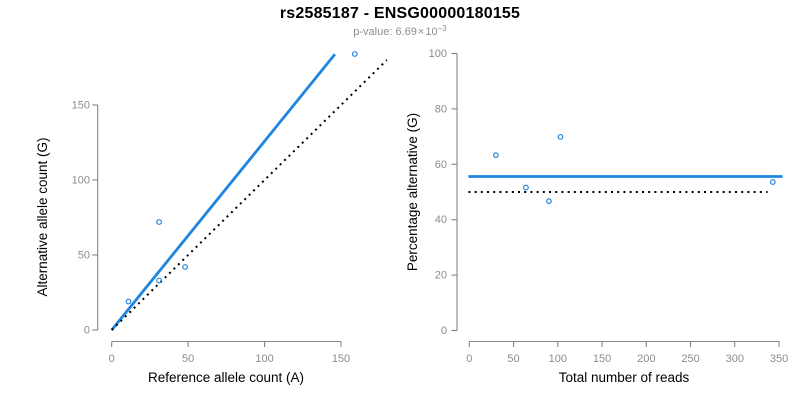 This screenshot has height=400, width=800. Describe the element at coordinates (646, 359) in the screenshot. I see `right-x-tick-label: 200` at that location.